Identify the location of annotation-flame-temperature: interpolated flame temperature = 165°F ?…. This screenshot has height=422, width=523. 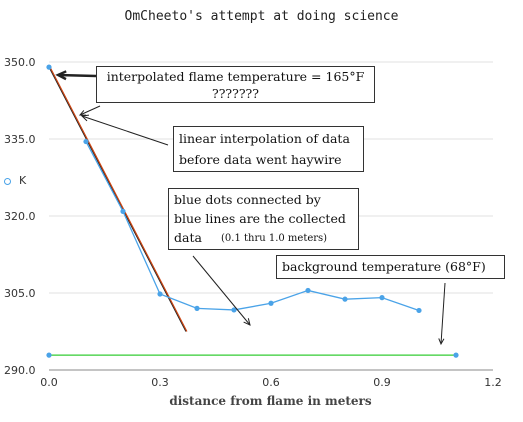
(235, 84).